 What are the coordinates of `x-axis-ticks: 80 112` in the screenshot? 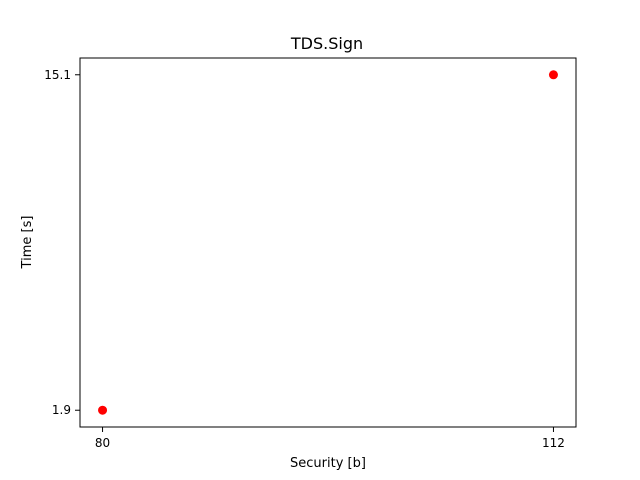 It's located at (330, 438).